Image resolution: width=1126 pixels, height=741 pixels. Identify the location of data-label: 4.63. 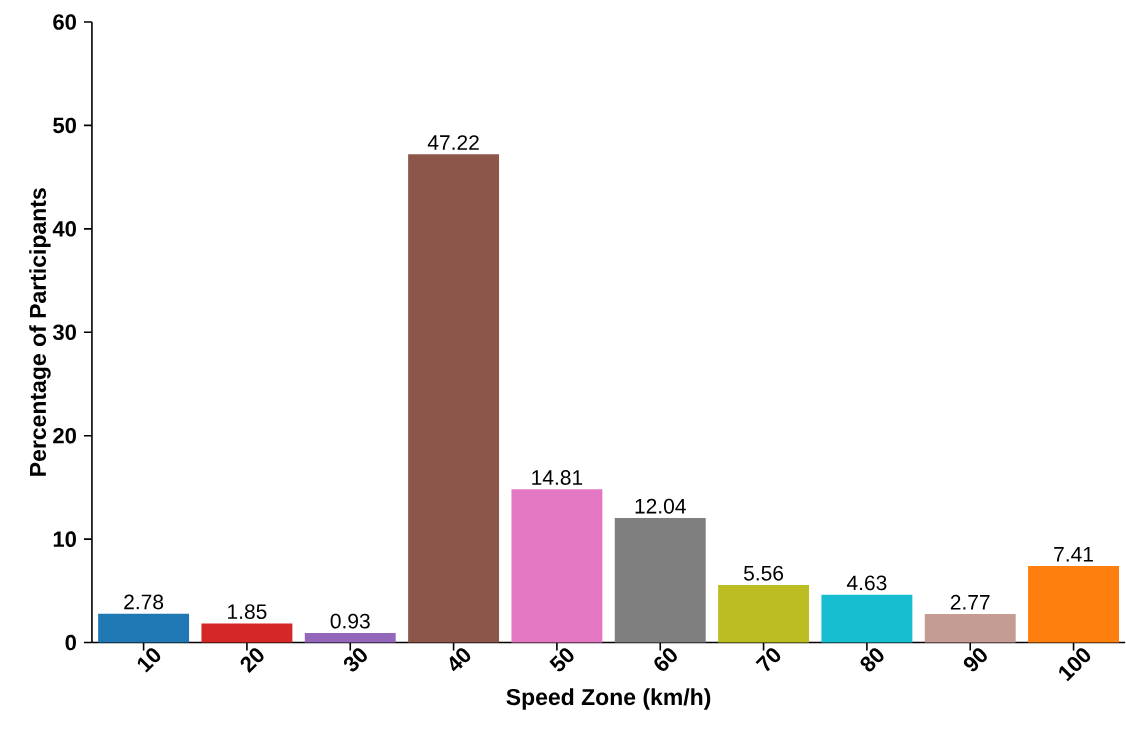
(866, 583).